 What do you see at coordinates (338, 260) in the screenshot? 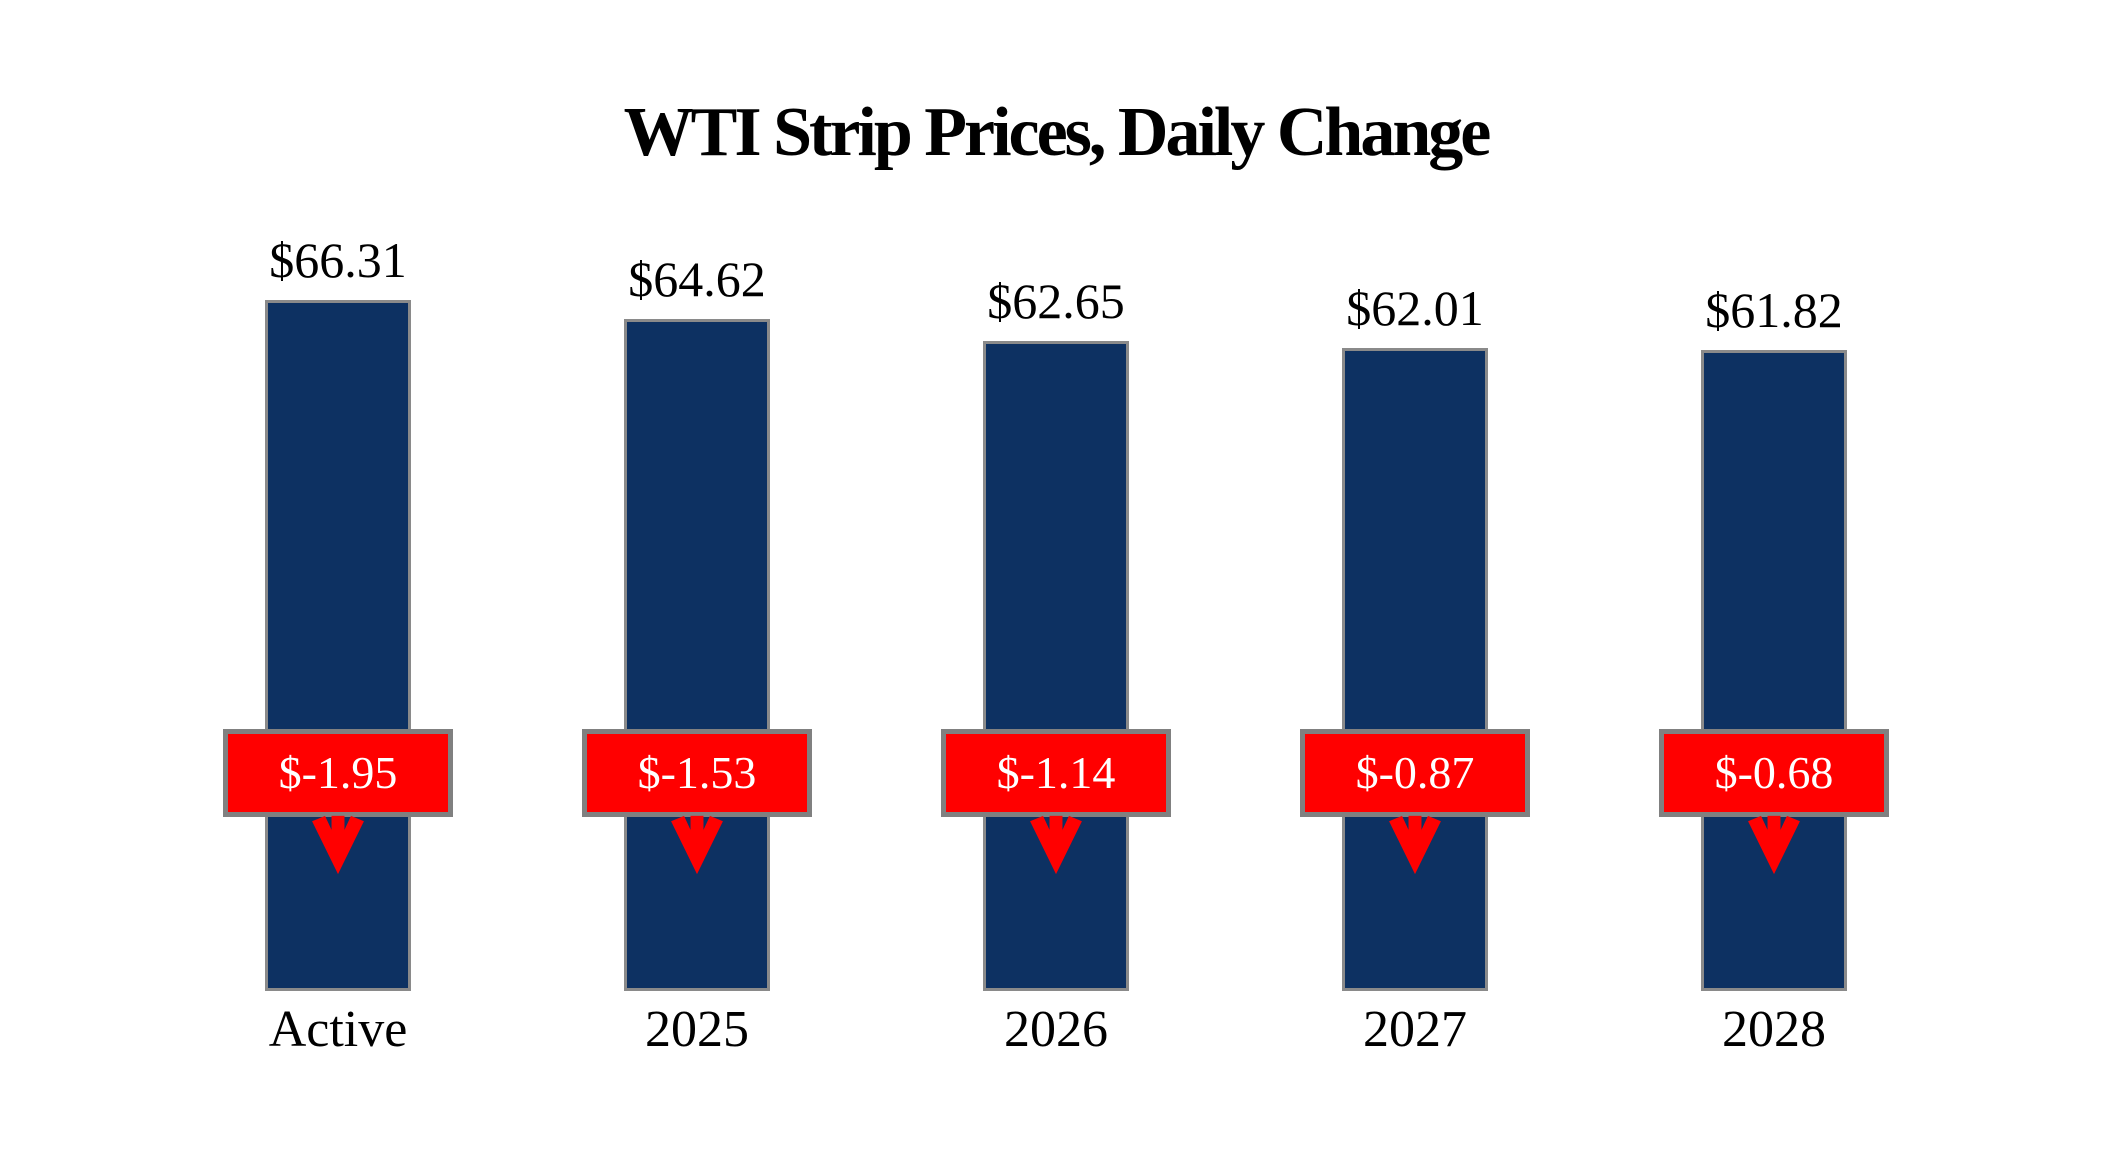
I see `bar-value-label: $66.31` at bounding box center [338, 260].